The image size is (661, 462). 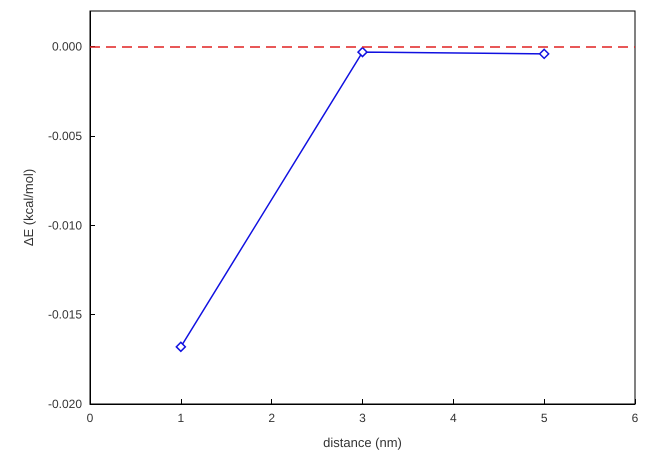 What do you see at coordinates (65, 136) in the screenshot?
I see `y-tick-label: -0.005` at bounding box center [65, 136].